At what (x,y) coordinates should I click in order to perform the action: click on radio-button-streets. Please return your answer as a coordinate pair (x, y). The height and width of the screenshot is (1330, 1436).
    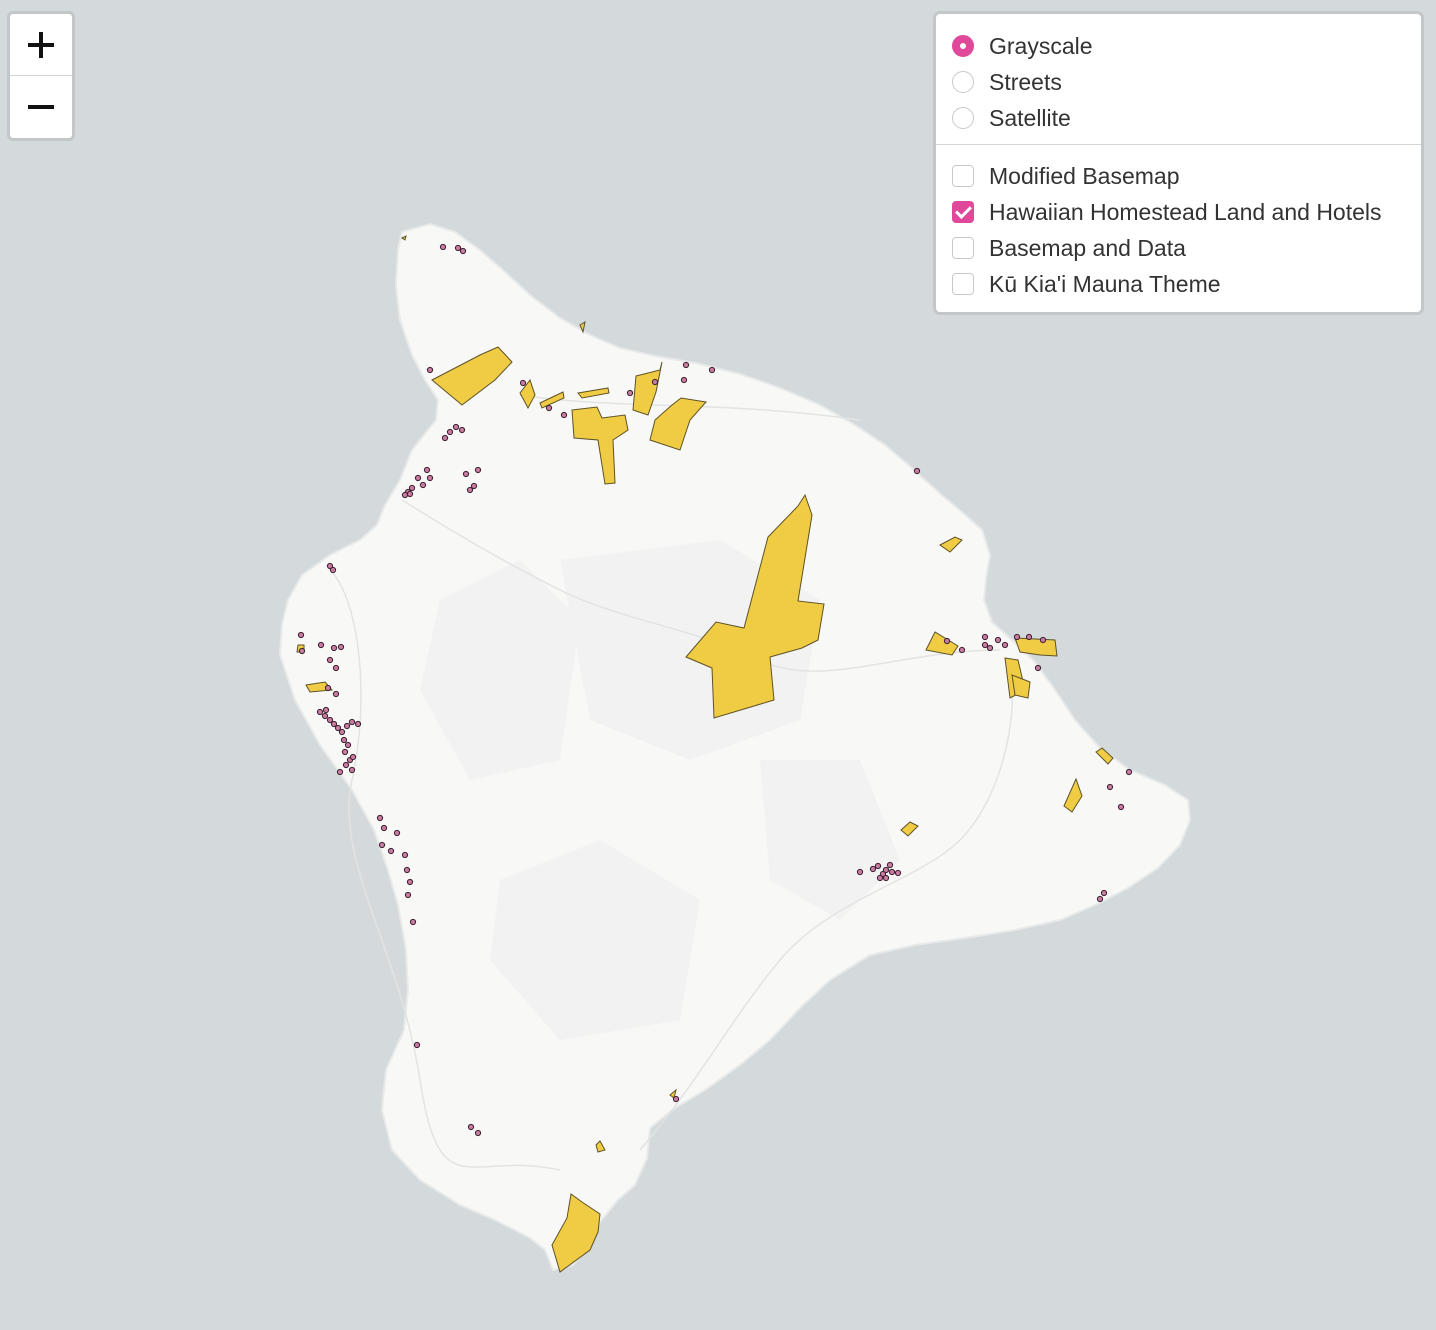
    Looking at the image, I should click on (963, 82).